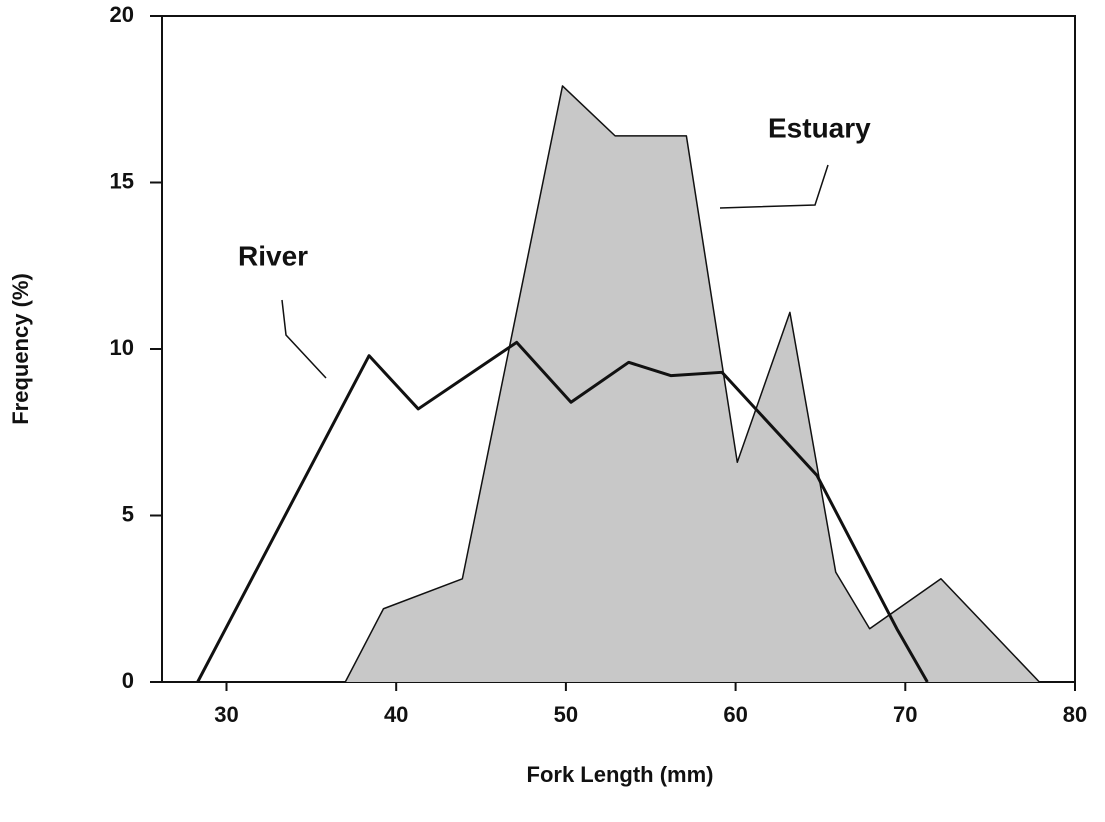 The height and width of the screenshot is (822, 1105). What do you see at coordinates (128, 513) in the screenshot?
I see `y-tick-label: 5` at bounding box center [128, 513].